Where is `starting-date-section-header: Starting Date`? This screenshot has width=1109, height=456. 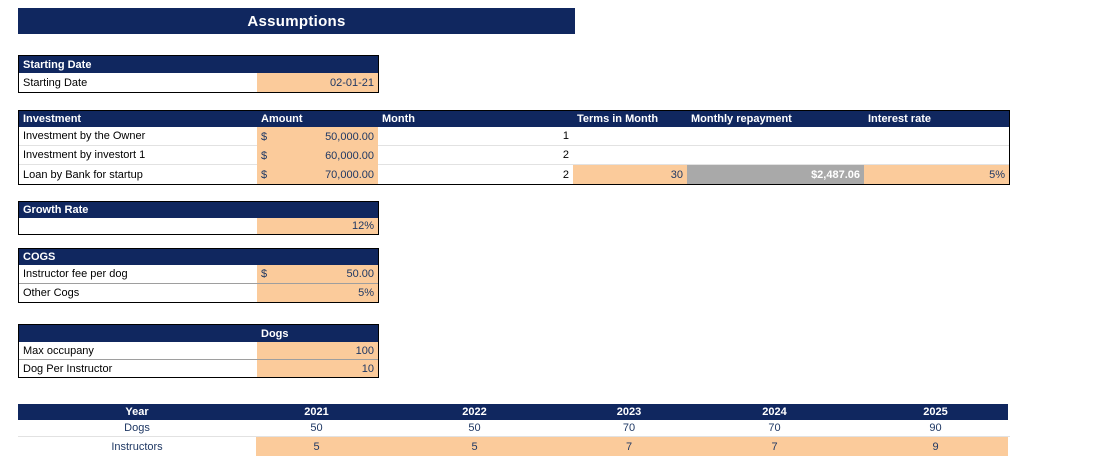 starting-date-section-header: Starting Date is located at coordinates (198, 64).